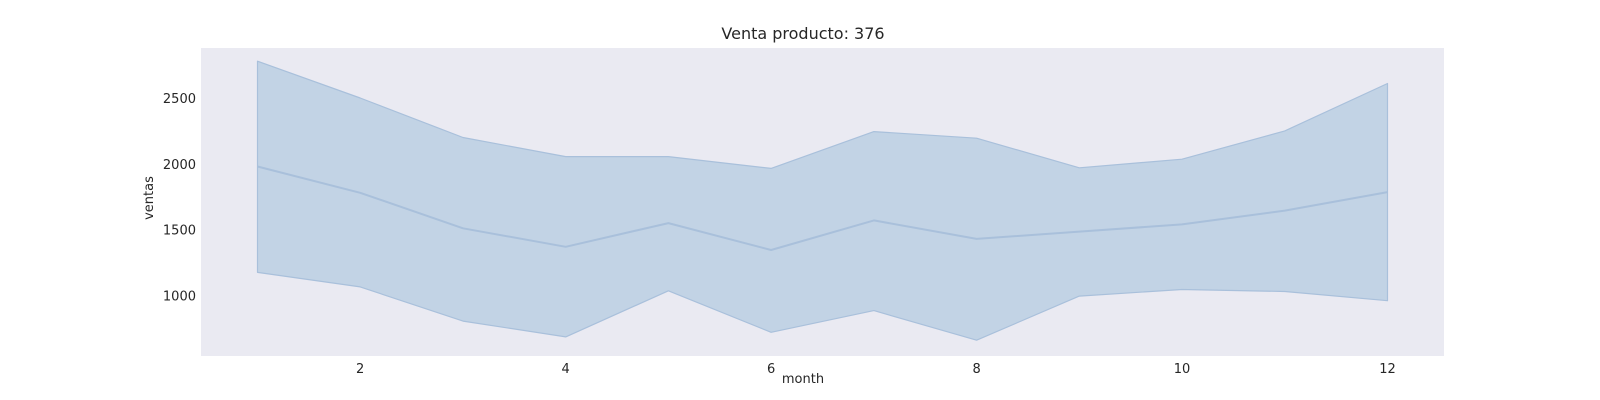 Image resolution: width=1600 pixels, height=400 pixels. Describe the element at coordinates (802, 33) in the screenshot. I see `chart-title: Venta producto: 376` at that location.